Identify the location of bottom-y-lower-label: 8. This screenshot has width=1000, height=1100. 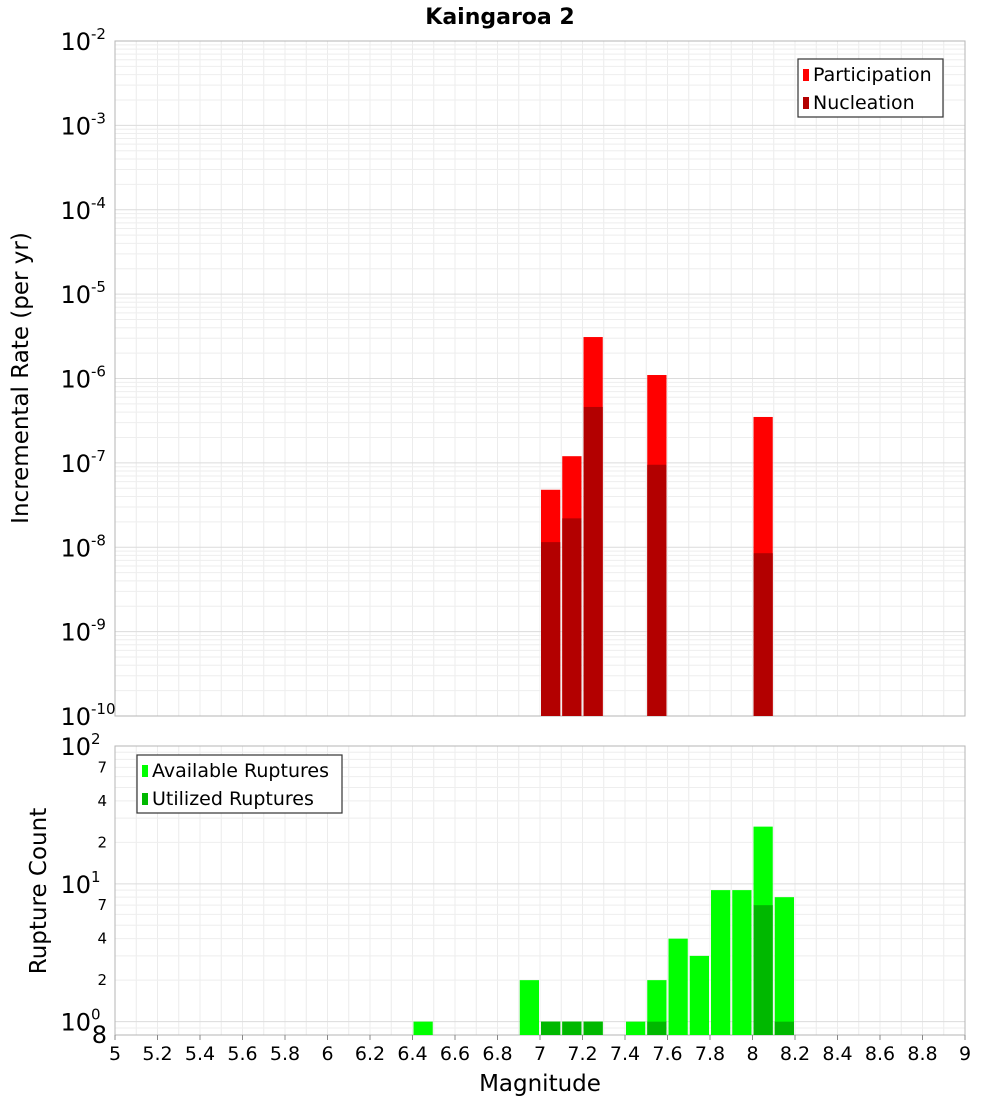
(99, 1035).